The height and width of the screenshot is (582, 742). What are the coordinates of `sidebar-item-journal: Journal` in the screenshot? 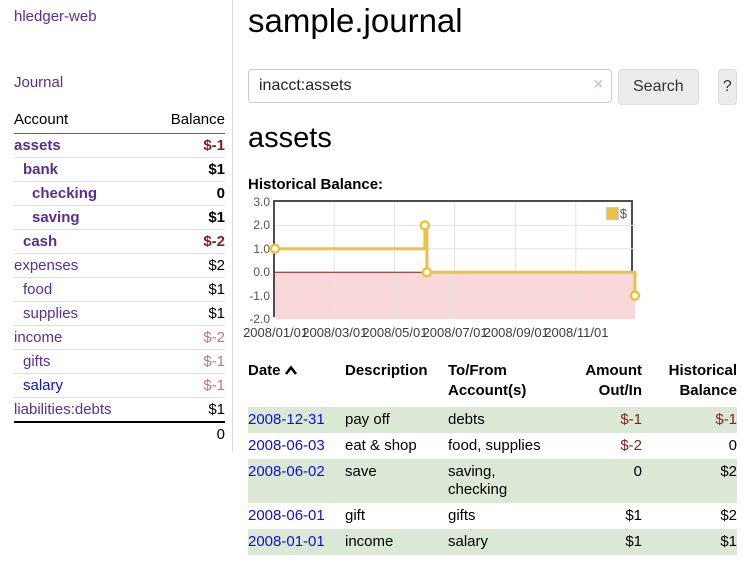 It's located at (39, 82).